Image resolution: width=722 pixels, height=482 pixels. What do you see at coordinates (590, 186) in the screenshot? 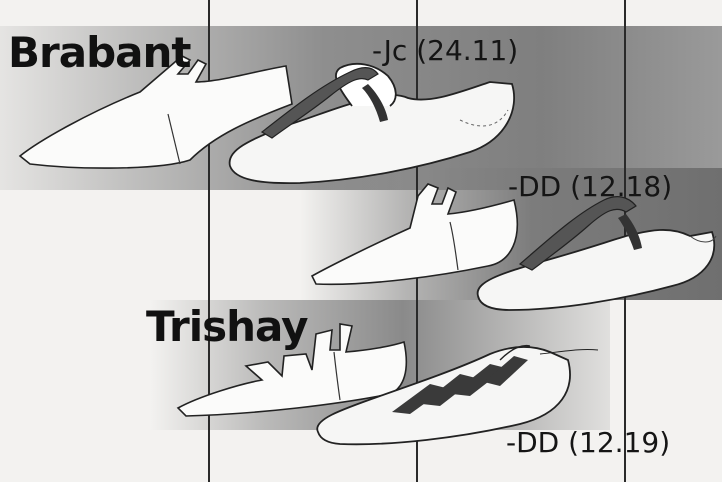
I see `code-dd-1218: -DD (12.18)` at bounding box center [590, 186].